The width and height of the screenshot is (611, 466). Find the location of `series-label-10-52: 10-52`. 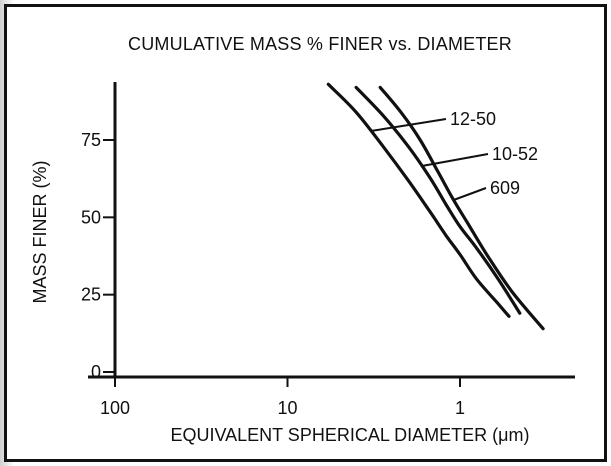

series-label-10-52: 10-52 is located at coordinates (515, 154).